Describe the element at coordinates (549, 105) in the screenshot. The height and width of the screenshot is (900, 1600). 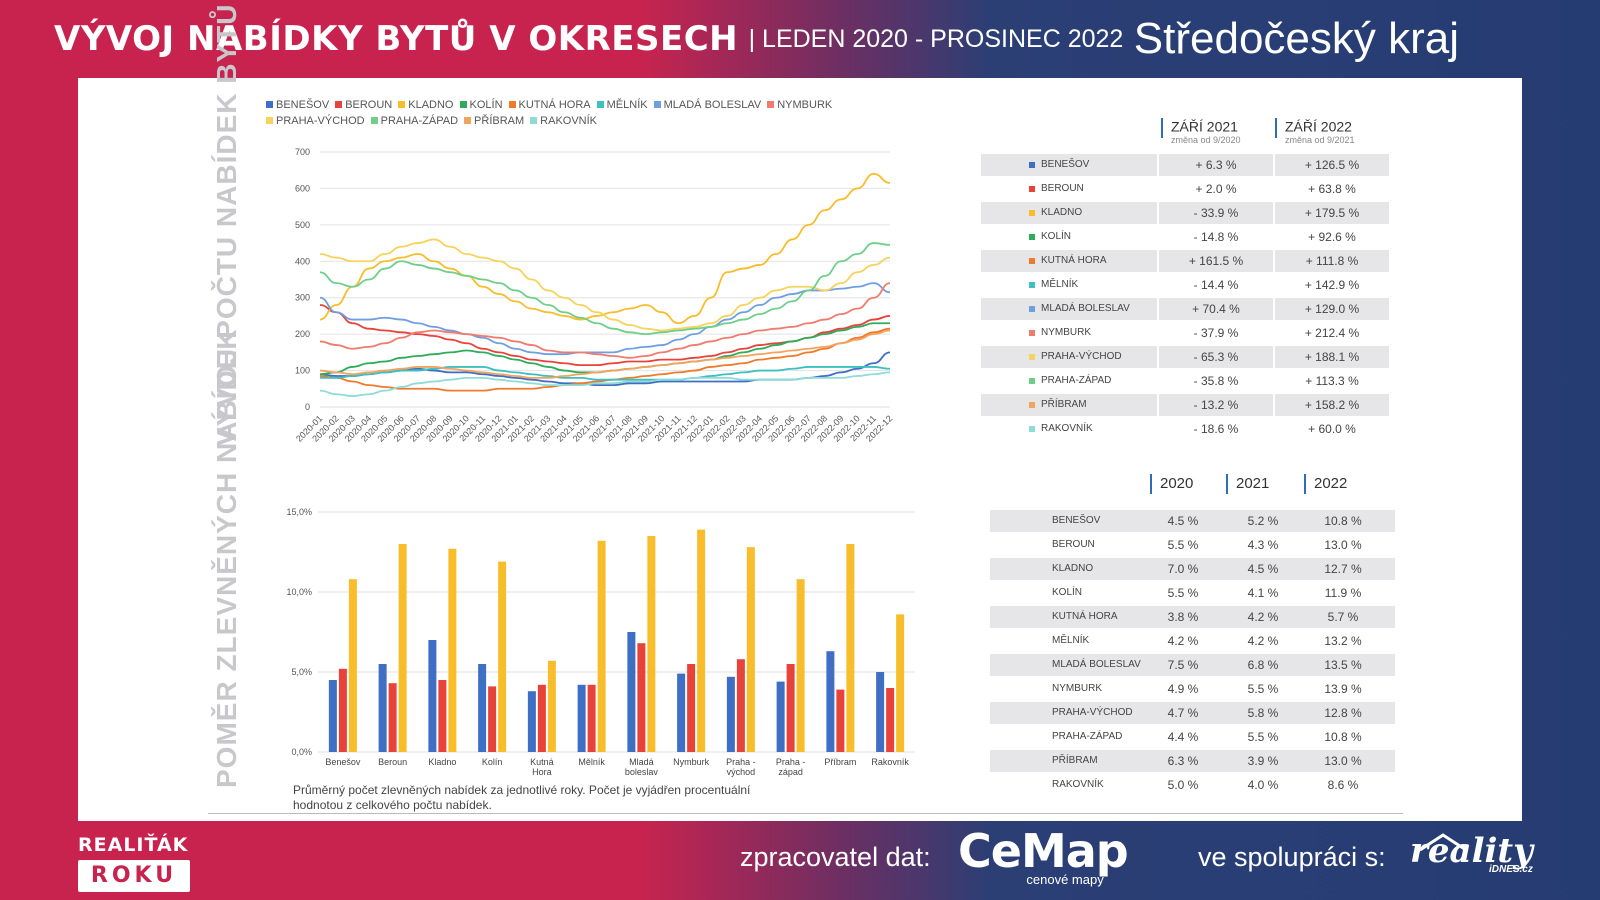
I see `legend-item: KUTNÁ HORA` at that location.